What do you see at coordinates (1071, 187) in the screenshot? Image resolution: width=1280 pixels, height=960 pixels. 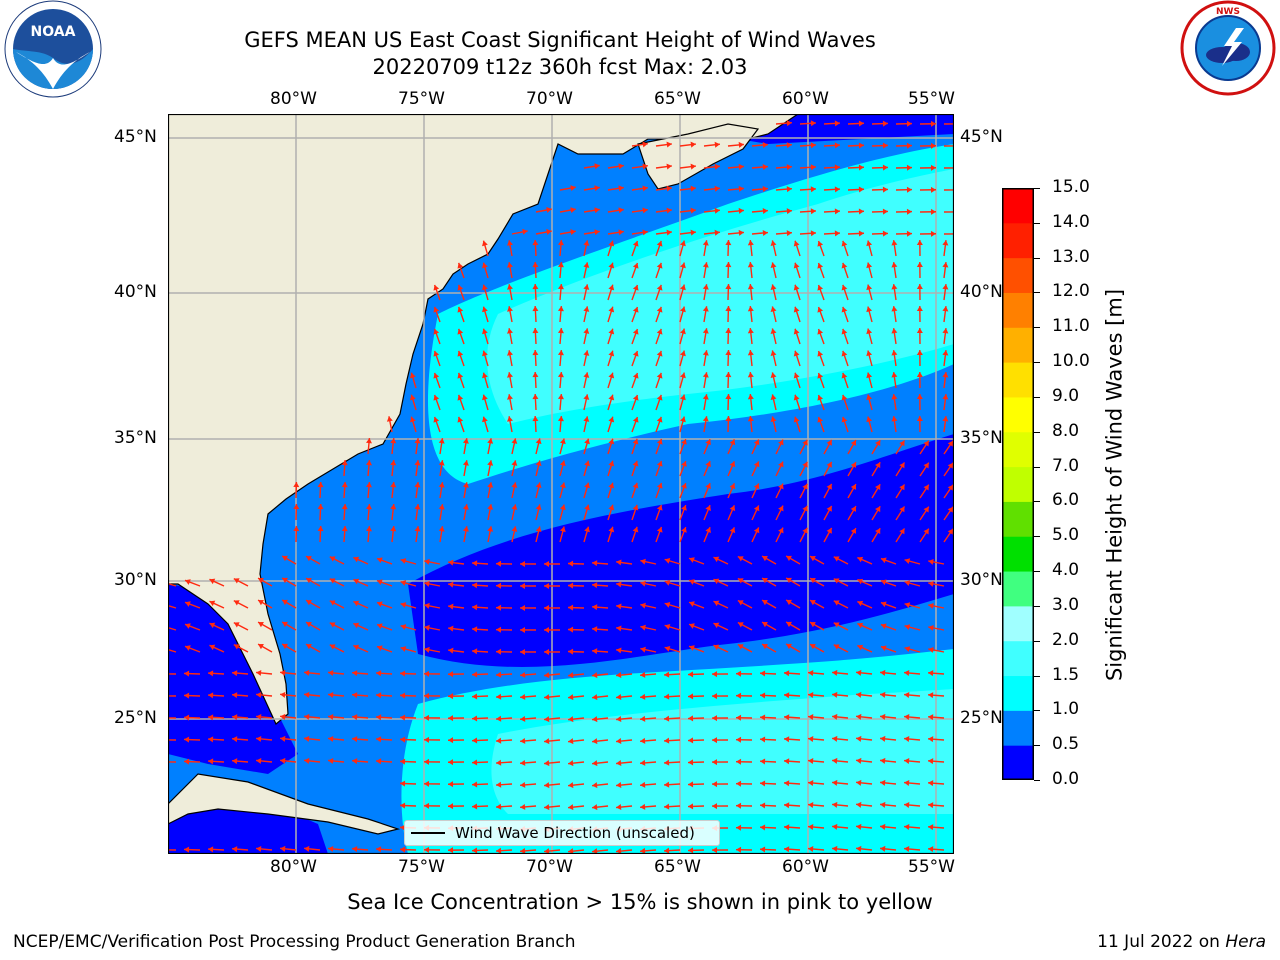 I see `colorbar-tick-label: 15.0` at bounding box center [1071, 187].